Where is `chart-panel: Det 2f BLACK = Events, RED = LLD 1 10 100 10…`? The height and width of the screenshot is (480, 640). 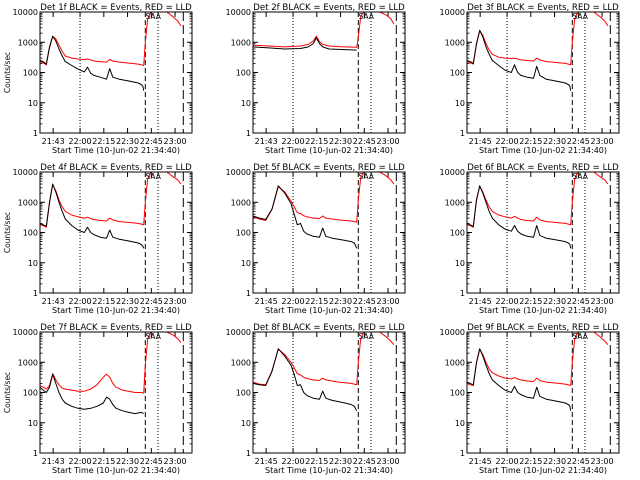
chart-panel: Det 2f BLACK = Events, RED = LLD 1 10 100 10… is located at coordinates (316, 79).